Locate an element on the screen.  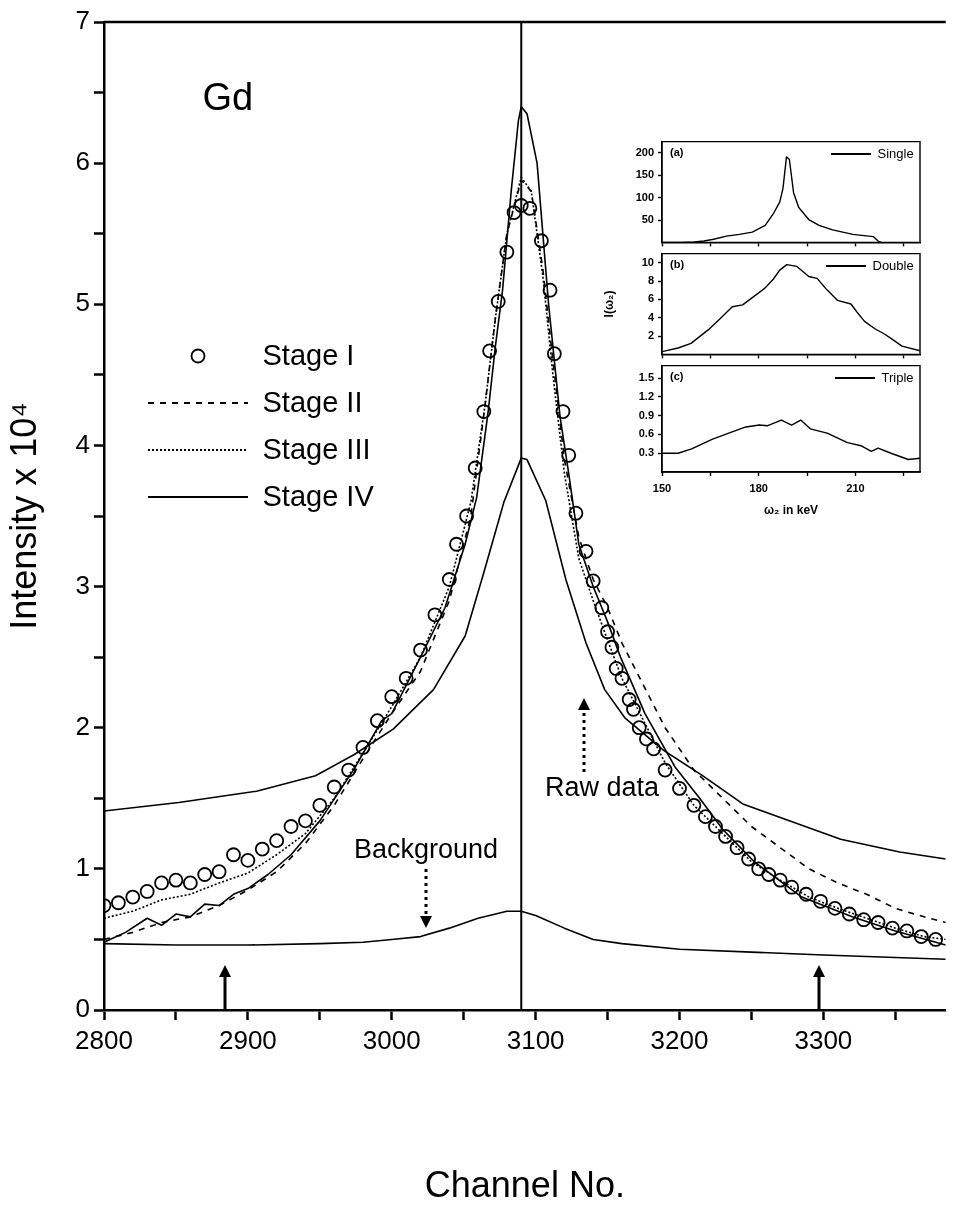
y-tick-label: 10 is located at coordinates (647, 261).